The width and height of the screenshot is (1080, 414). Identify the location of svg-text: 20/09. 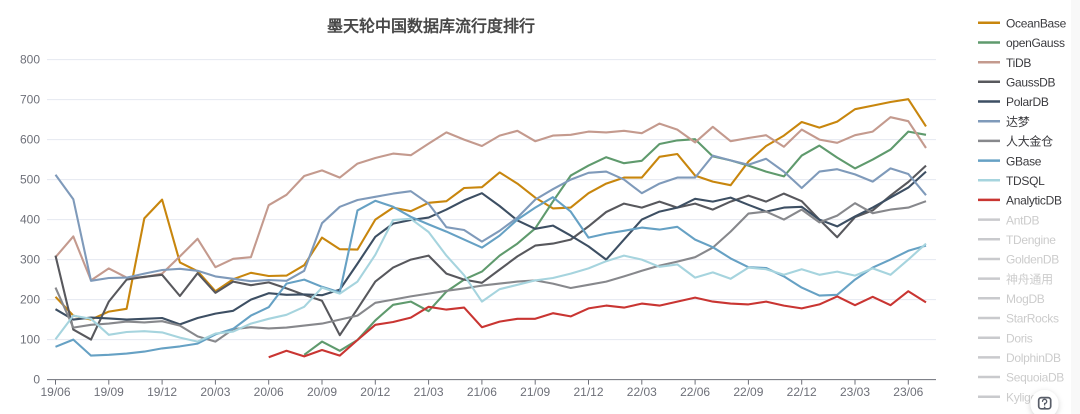
(322, 392).